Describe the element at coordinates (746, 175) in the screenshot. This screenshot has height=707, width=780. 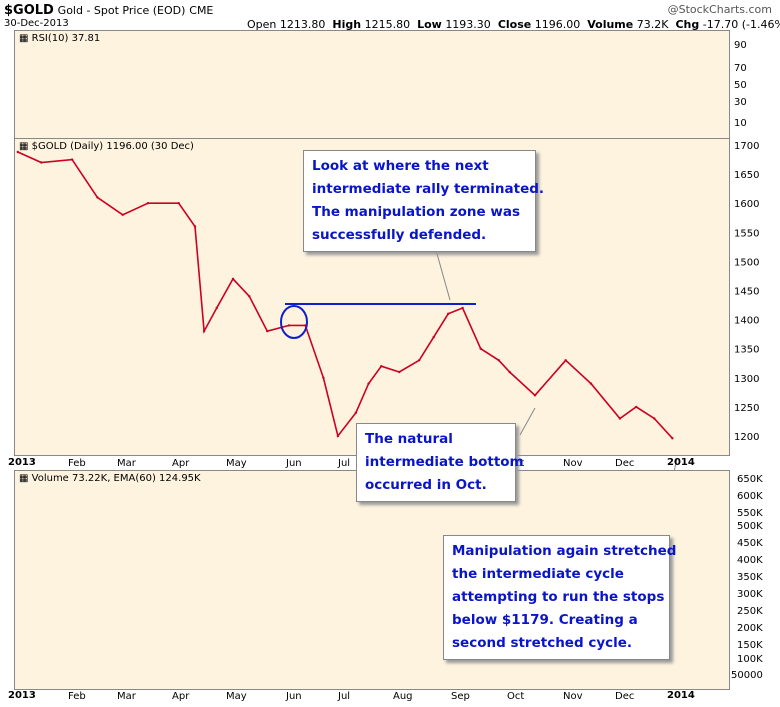
I see `price-tick-label: 1650` at that location.